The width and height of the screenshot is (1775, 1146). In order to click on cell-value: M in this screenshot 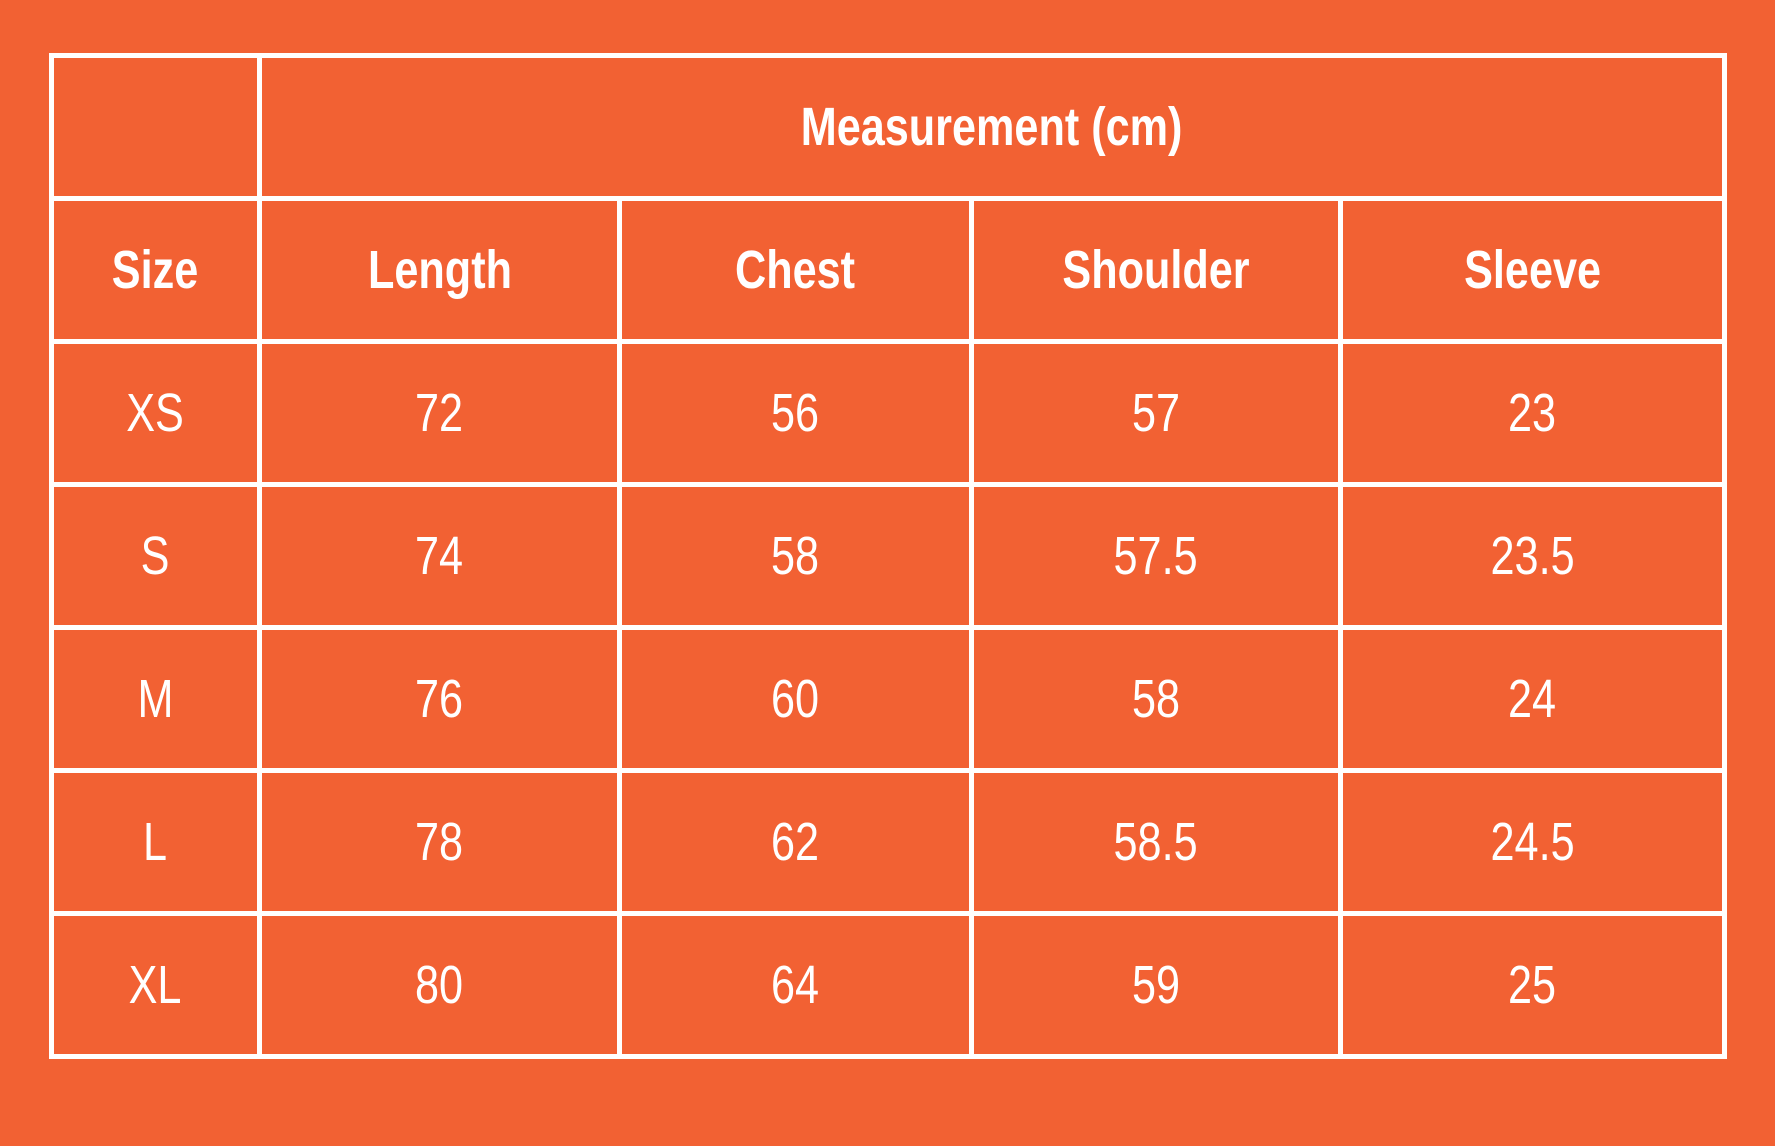, I will do `click(155, 699)`.